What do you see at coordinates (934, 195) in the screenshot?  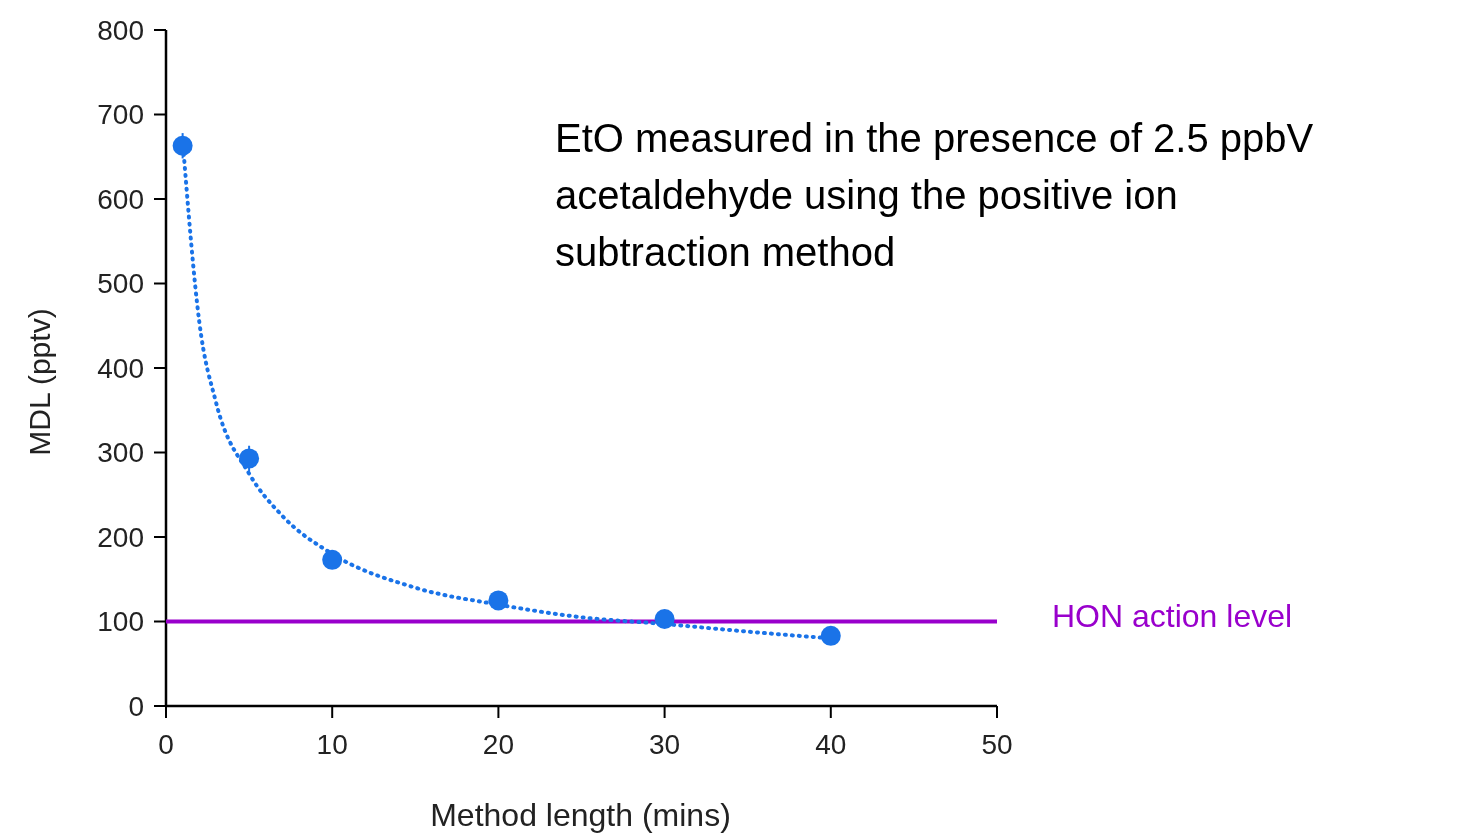 I see `annotation: EtO measured in the presence of 2.5 ppbV acetaldehyde using the positive ion subtraction method` at bounding box center [934, 195].